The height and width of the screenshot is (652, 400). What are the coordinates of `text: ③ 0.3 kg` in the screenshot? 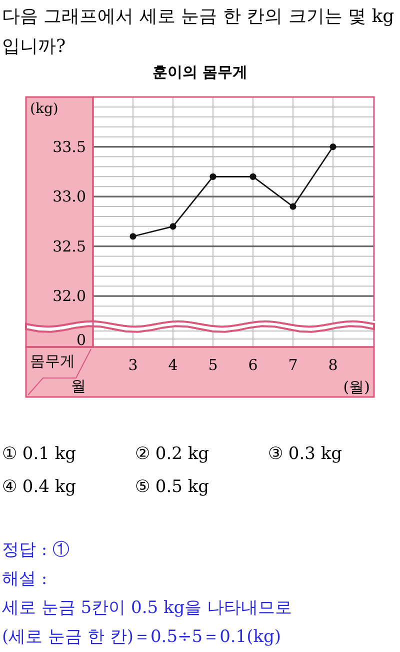 It's located at (305, 453).